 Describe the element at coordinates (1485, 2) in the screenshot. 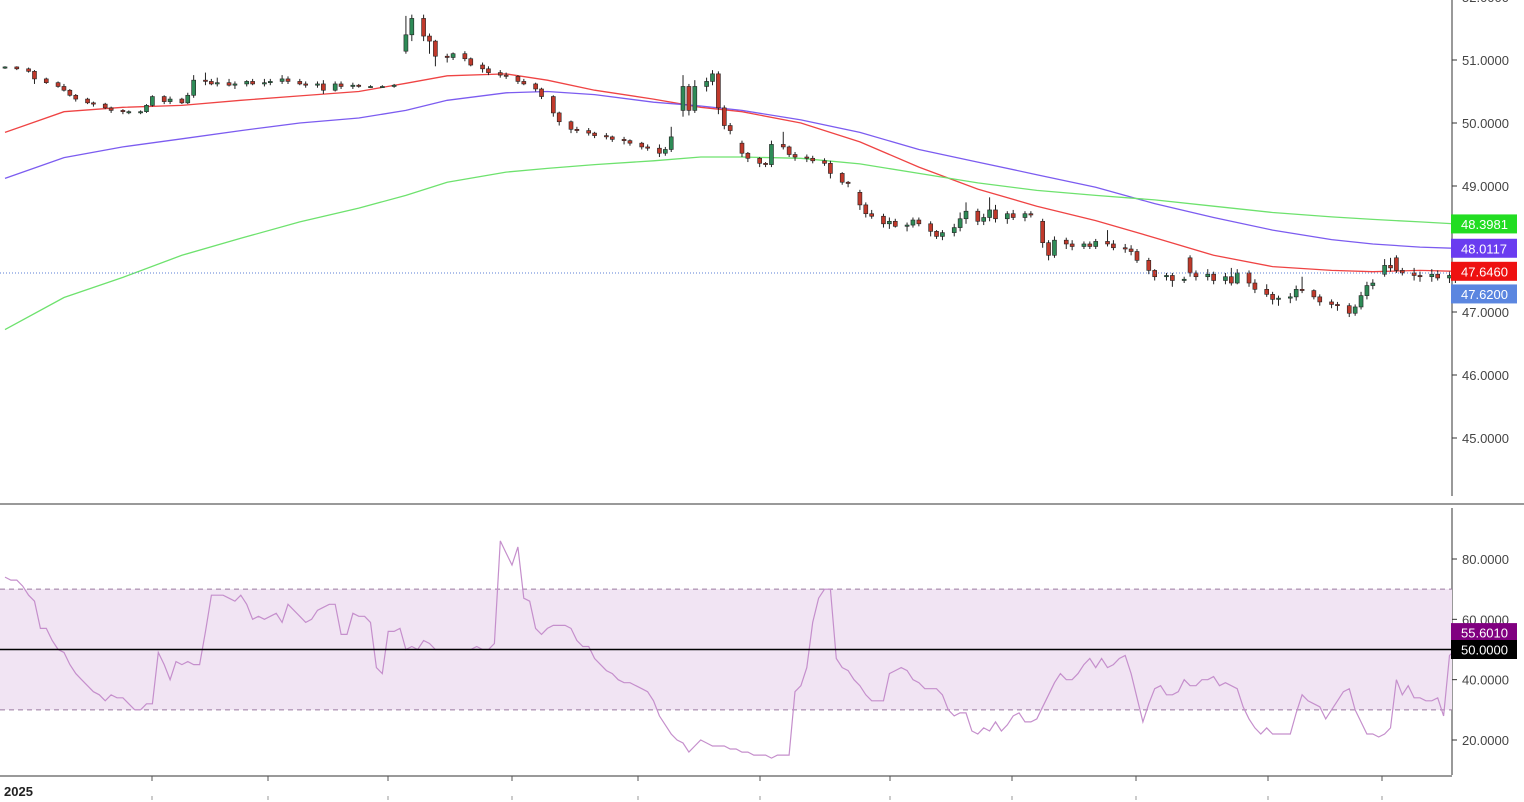

I see `price-tick-label-0: 52.0000` at that location.